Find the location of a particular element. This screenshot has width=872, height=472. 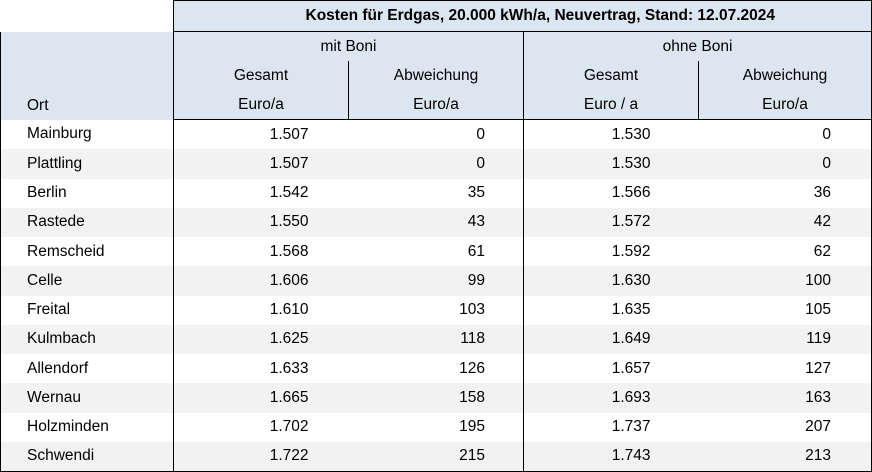

cell-mit-gesamt: 1.610 is located at coordinates (261, 310).